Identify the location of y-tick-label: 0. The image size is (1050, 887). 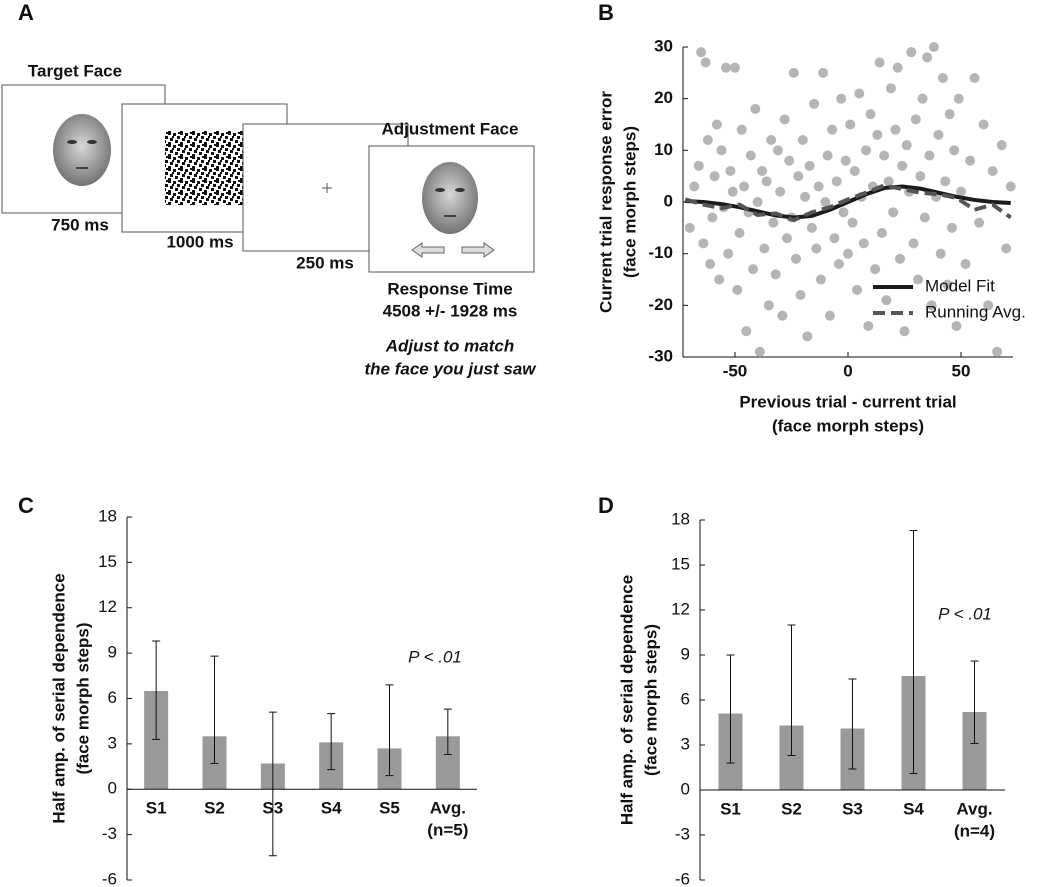
(668, 200).